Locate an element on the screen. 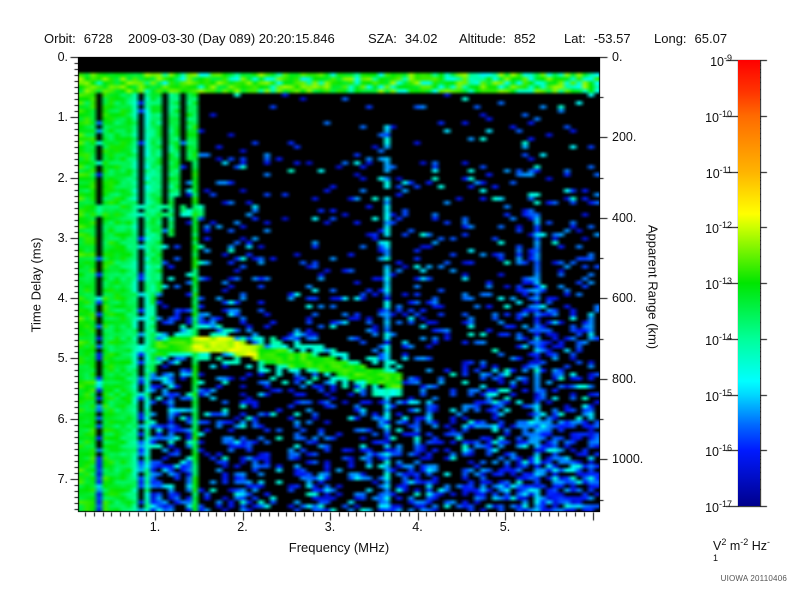  colorbar-tick-label: 10-16 is located at coordinates (718, 451).